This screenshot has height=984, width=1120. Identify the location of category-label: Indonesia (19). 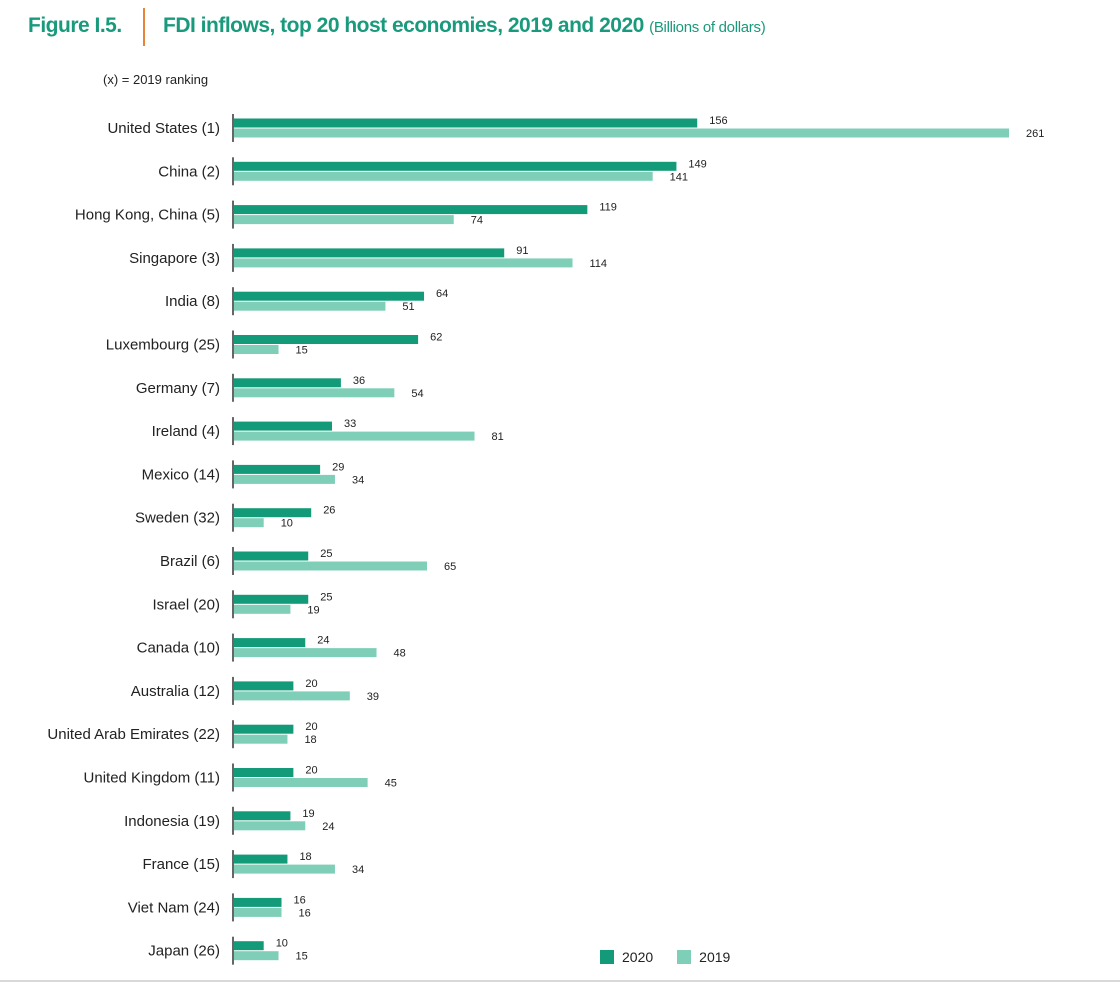
(172, 821).